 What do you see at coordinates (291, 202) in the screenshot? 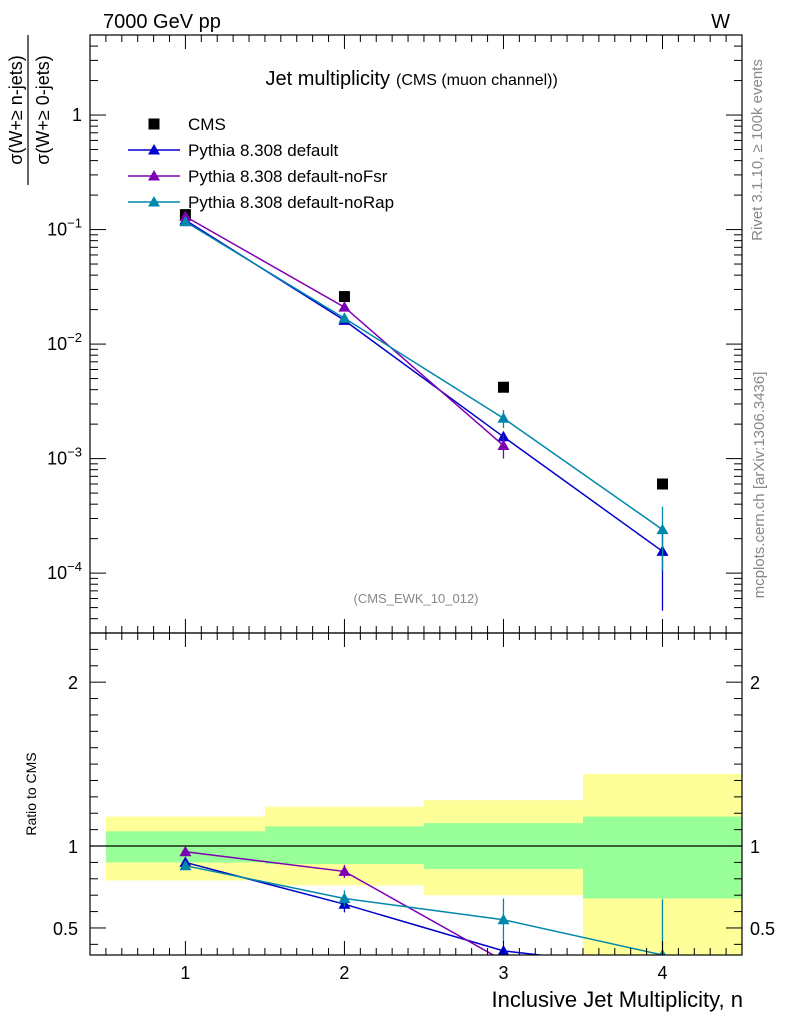
I see `legend-label-4: Pythia 8.308 default-noRap` at bounding box center [291, 202].